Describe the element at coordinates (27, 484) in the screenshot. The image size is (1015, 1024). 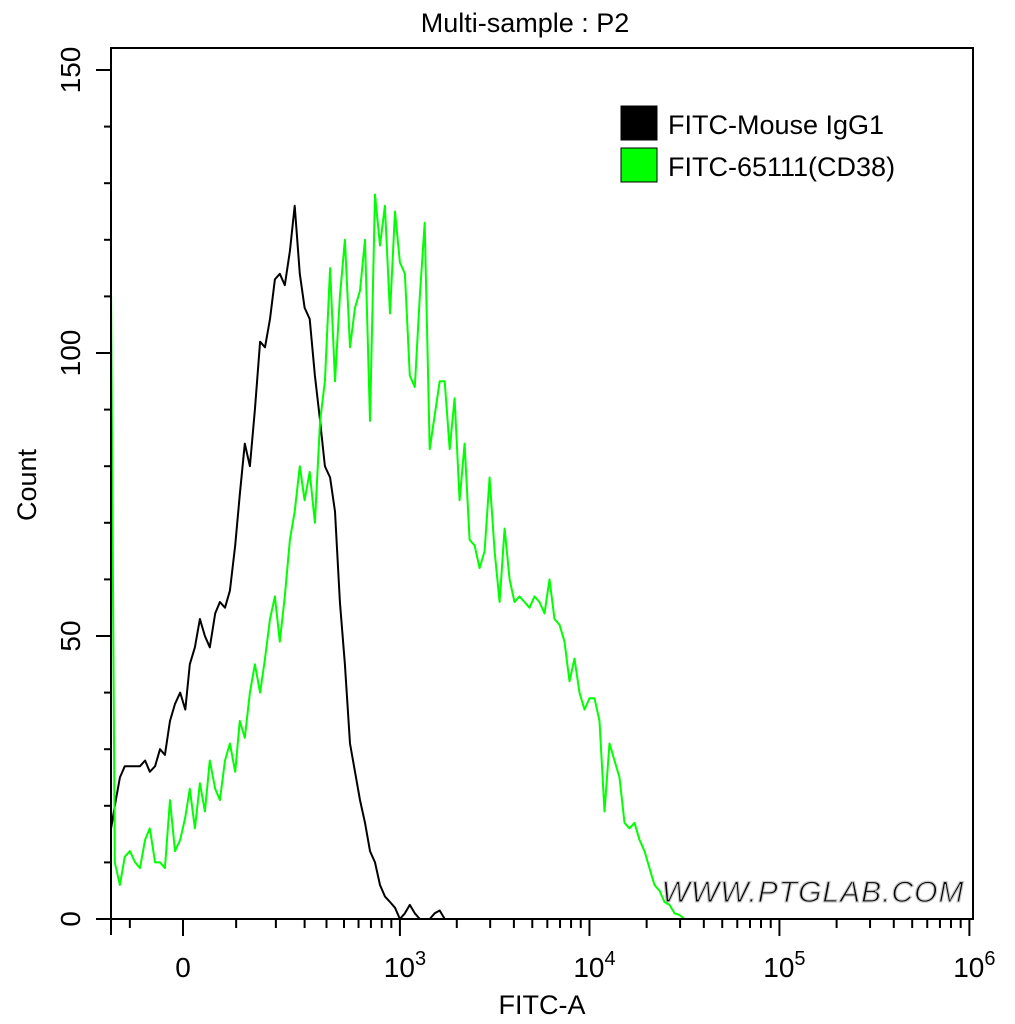
I see `y-axis-label: Count` at that location.